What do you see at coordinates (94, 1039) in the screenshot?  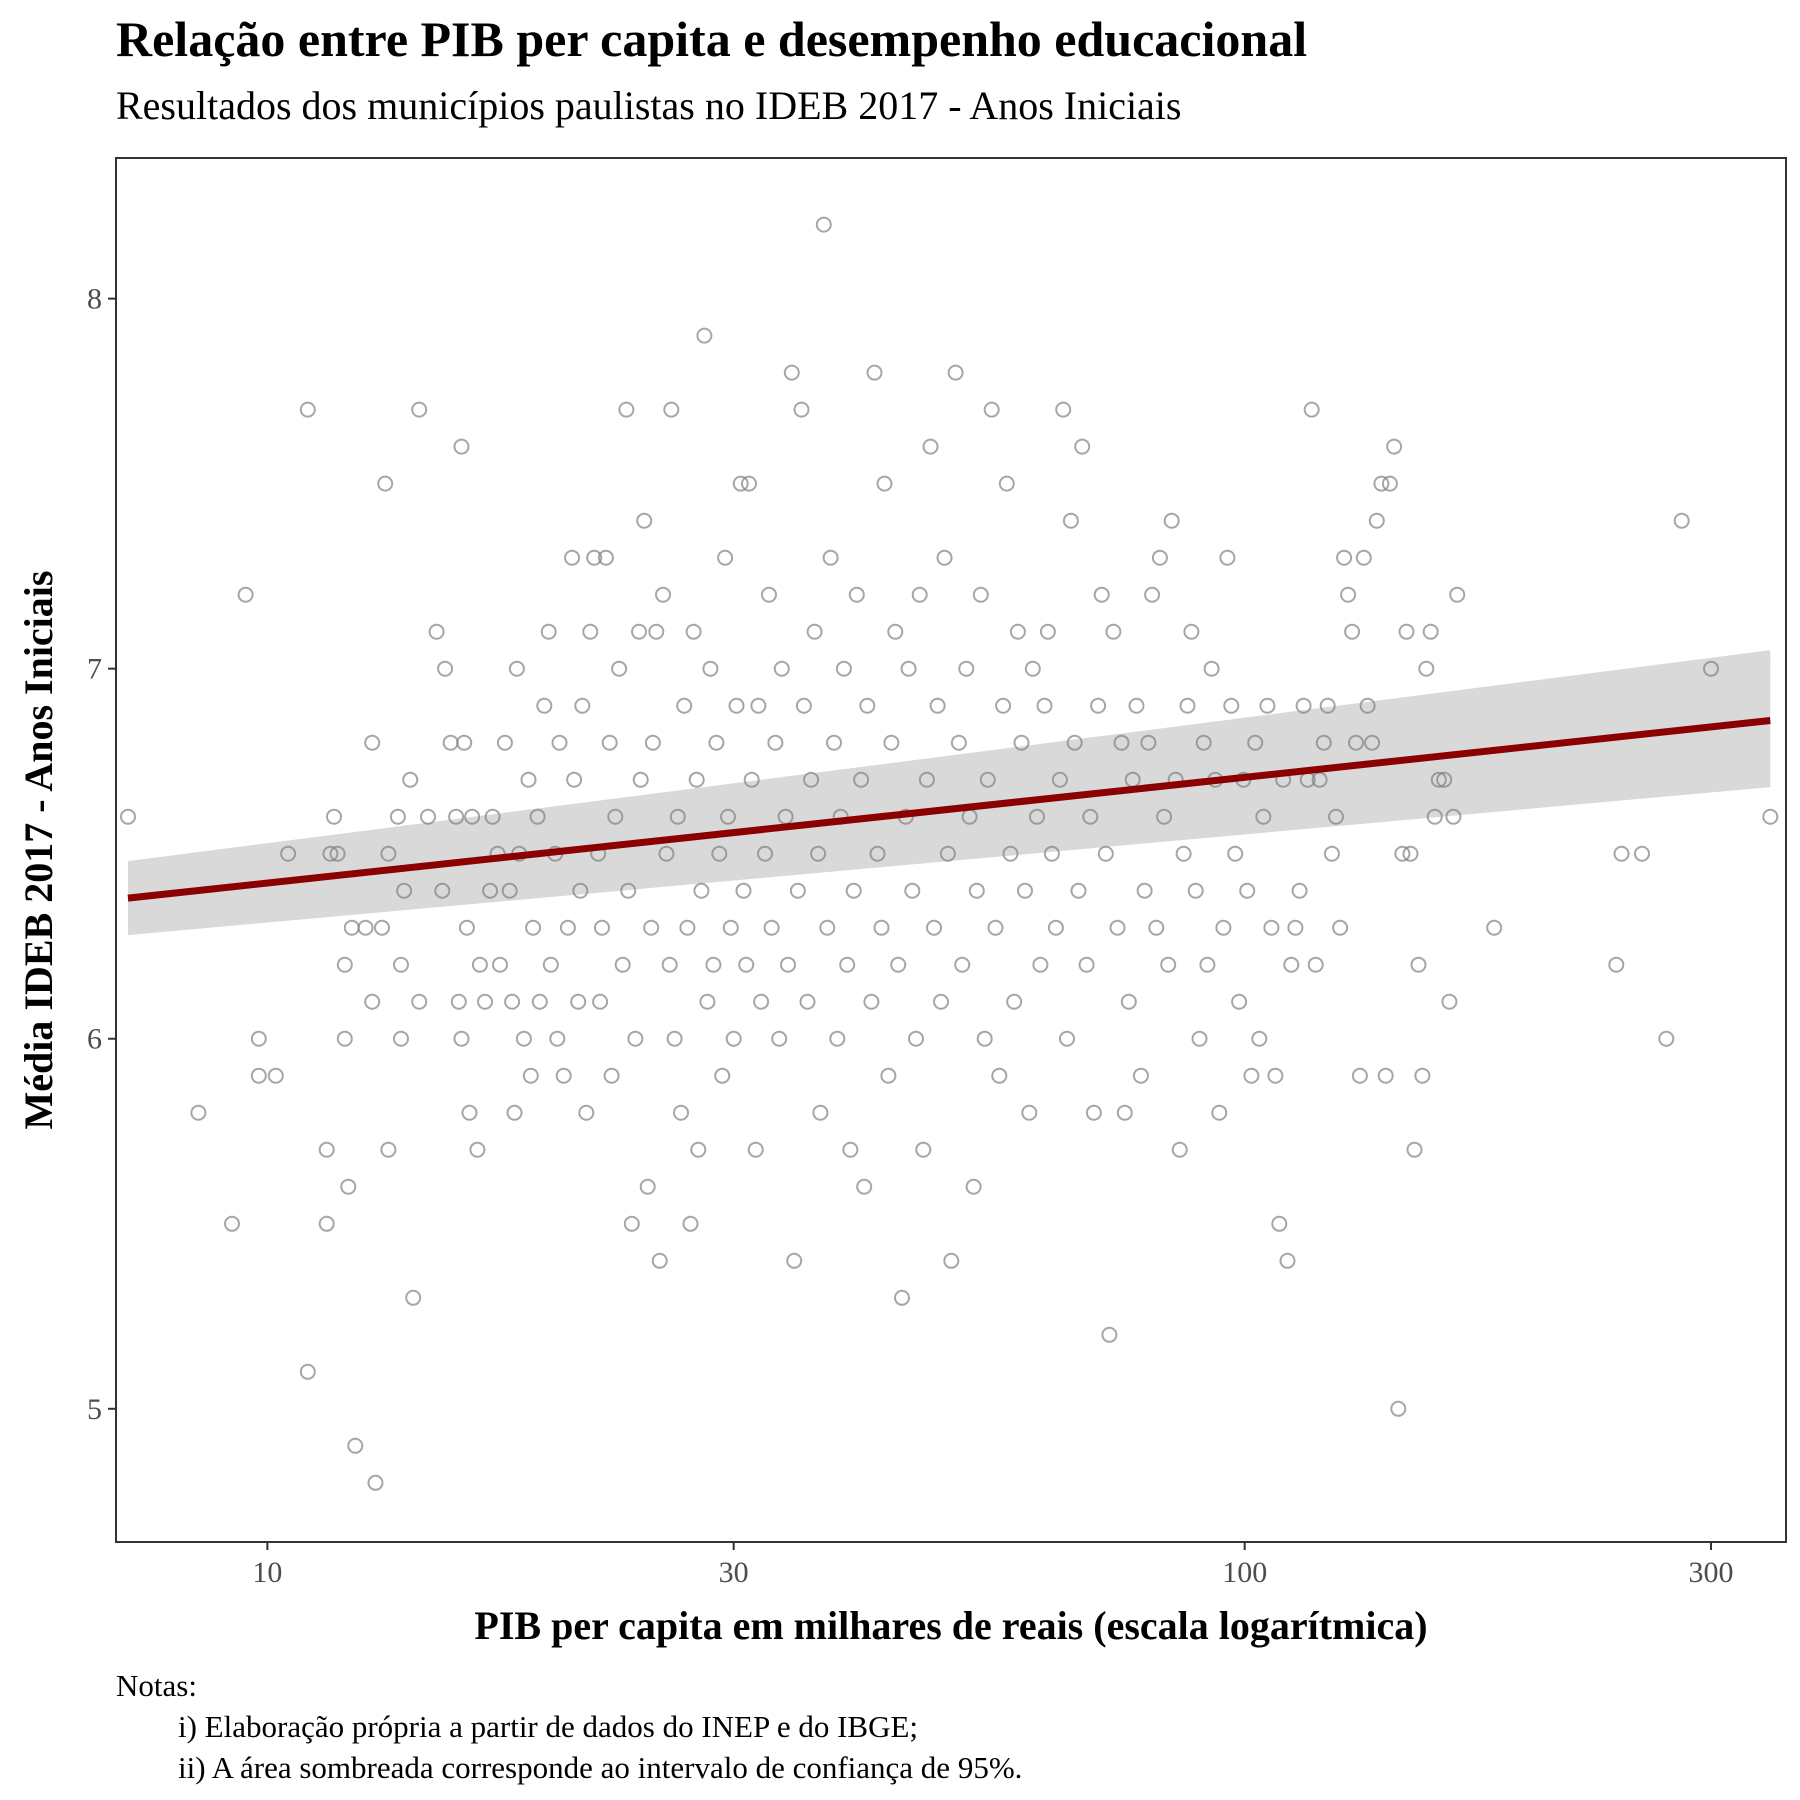 I see `y-tick-label: 6` at bounding box center [94, 1039].